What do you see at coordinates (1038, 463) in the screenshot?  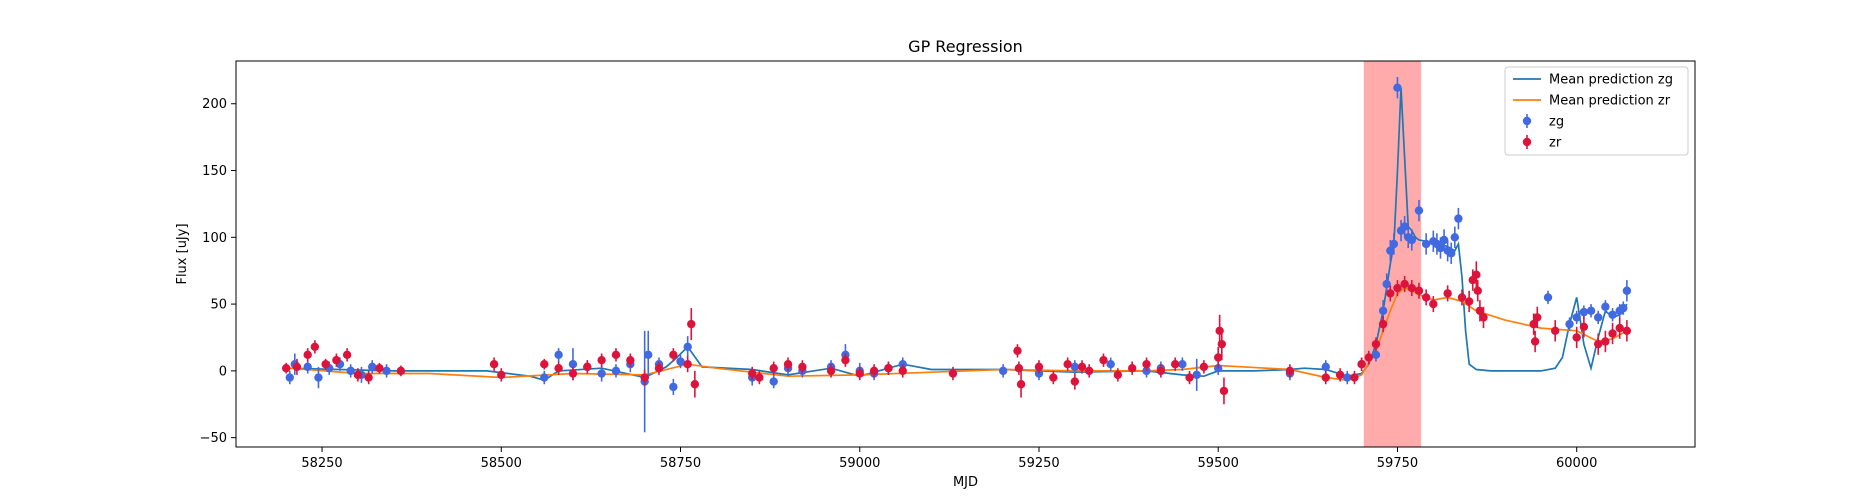 I see `x-tick-label: 59250` at bounding box center [1038, 463].